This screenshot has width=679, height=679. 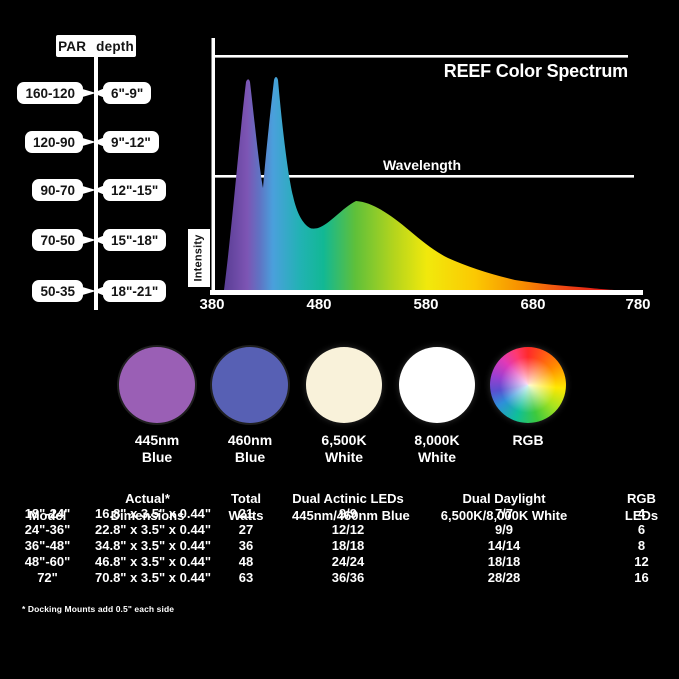 I want to click on depth-value-pill: 9"-12", so click(x=131, y=142).